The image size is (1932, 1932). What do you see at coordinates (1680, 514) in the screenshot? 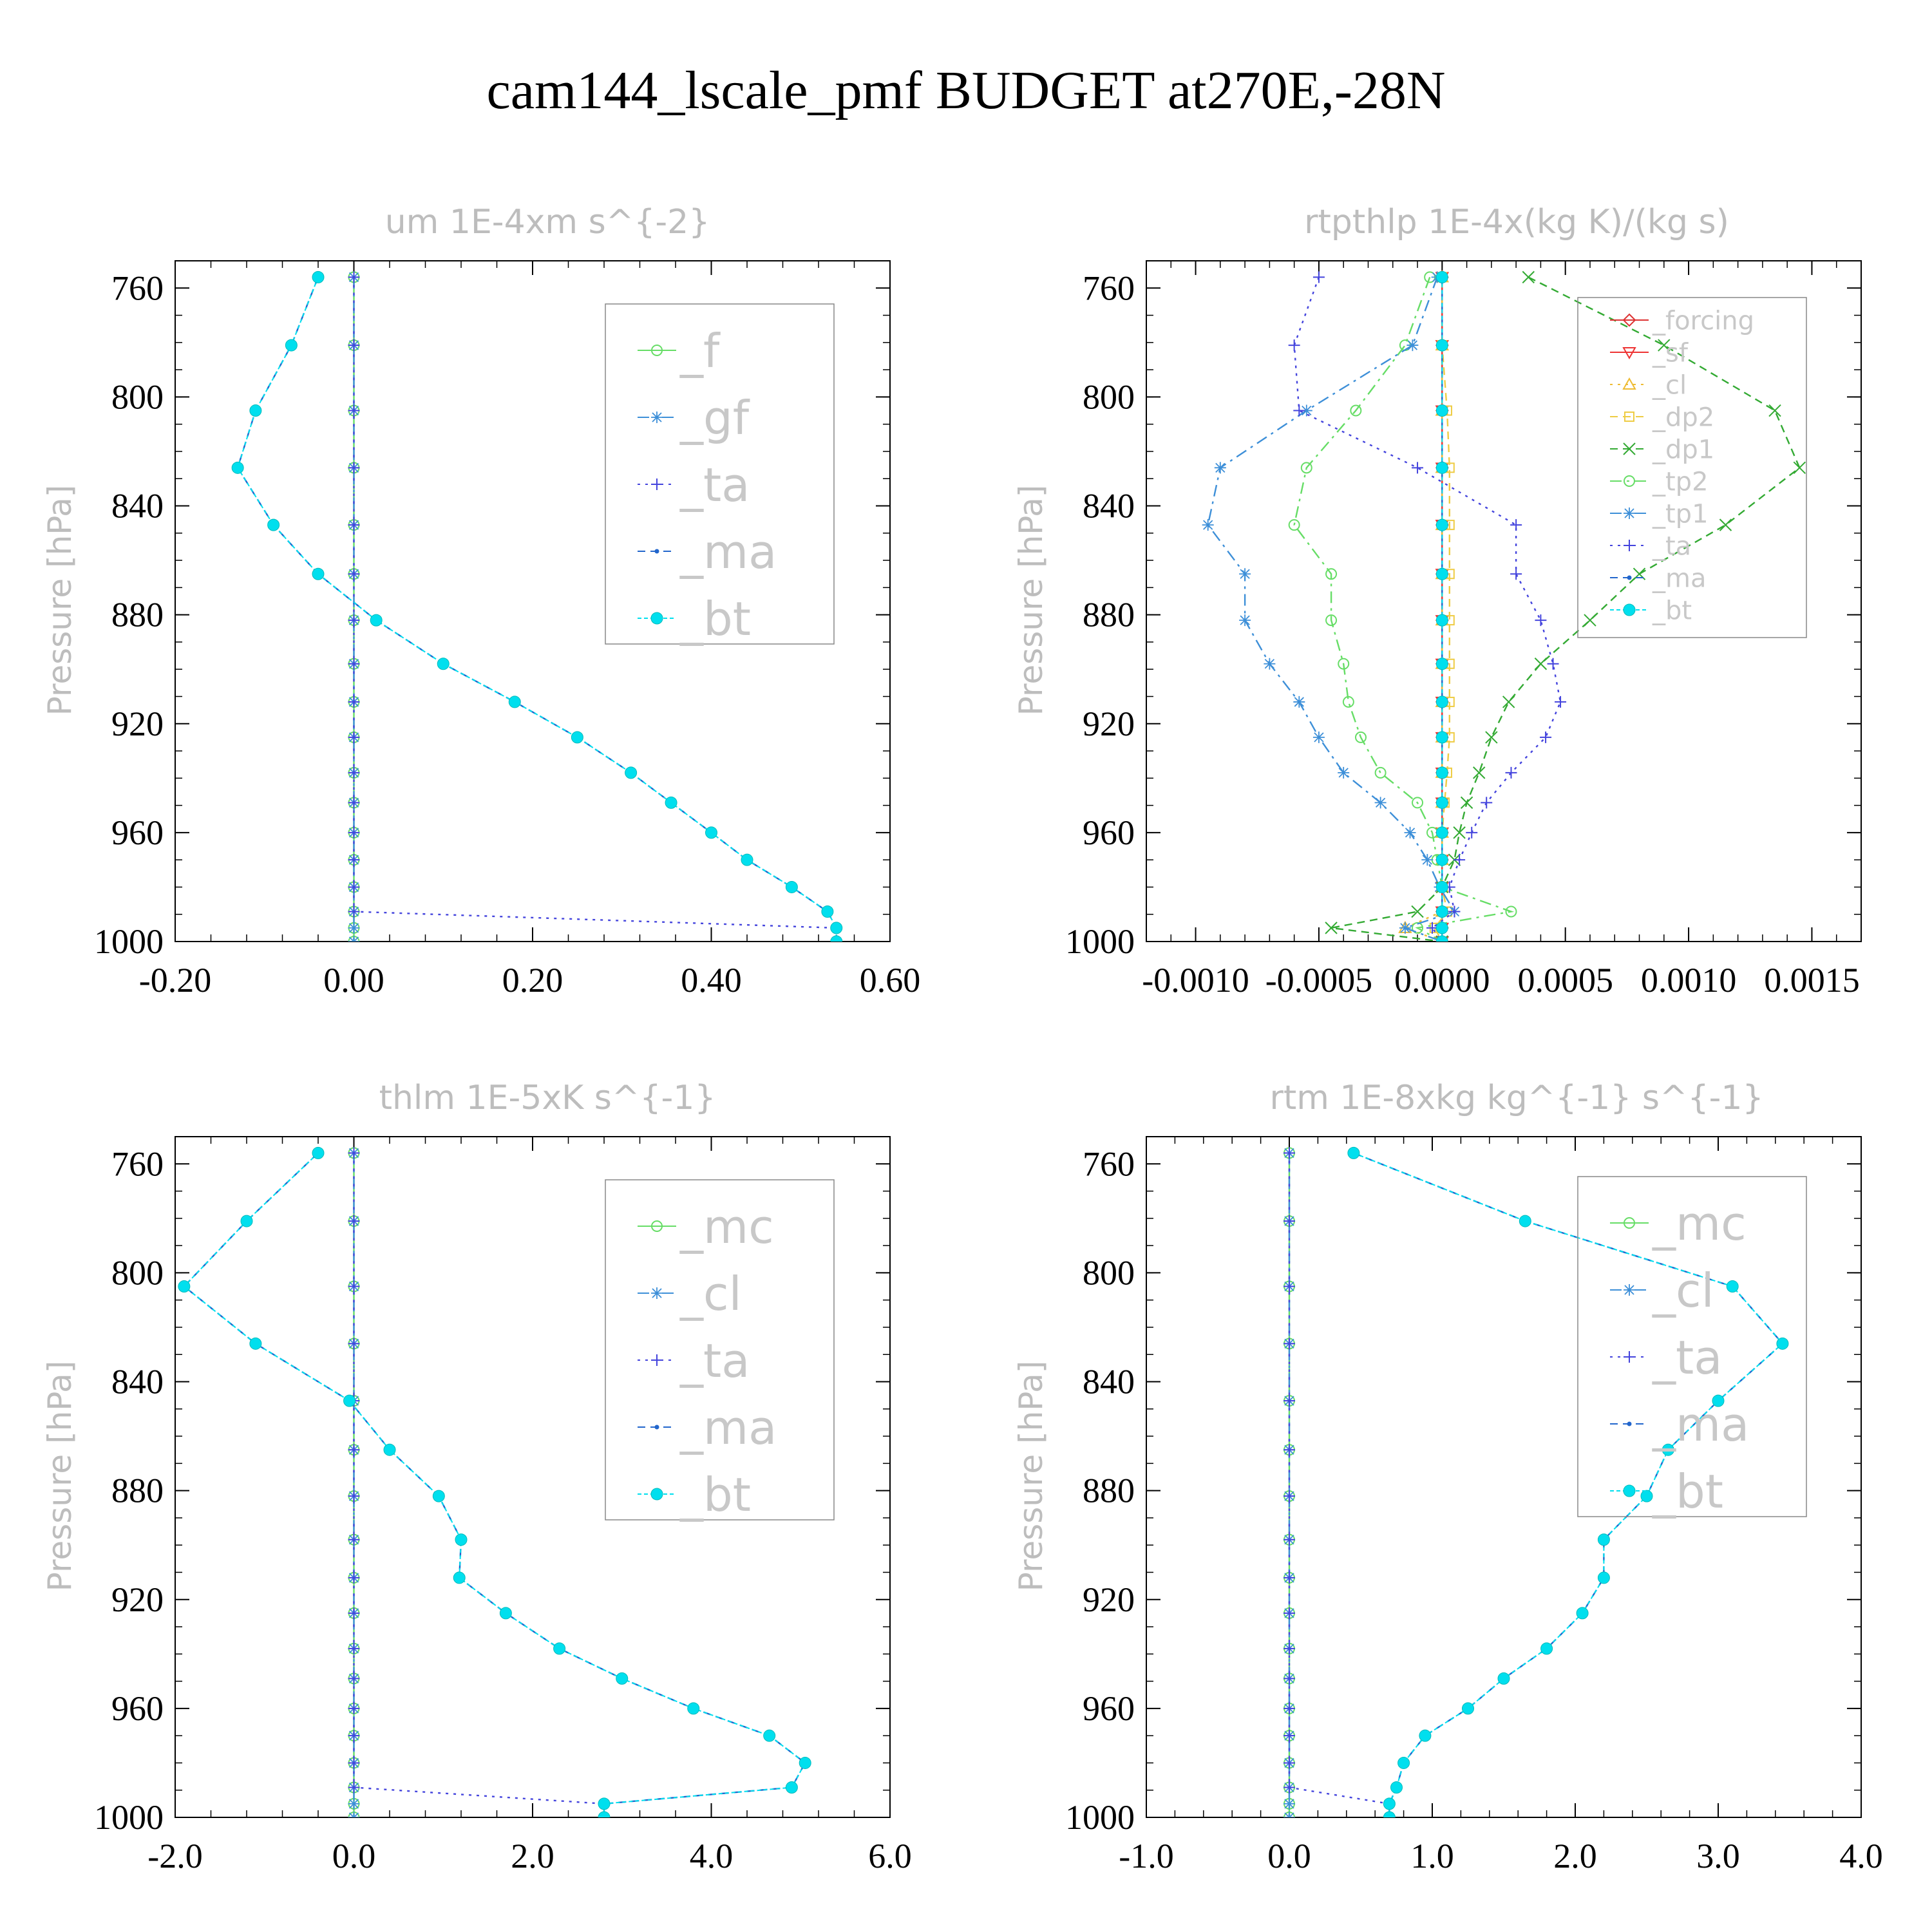
I see `legend-label: _tp1` at bounding box center [1680, 514].